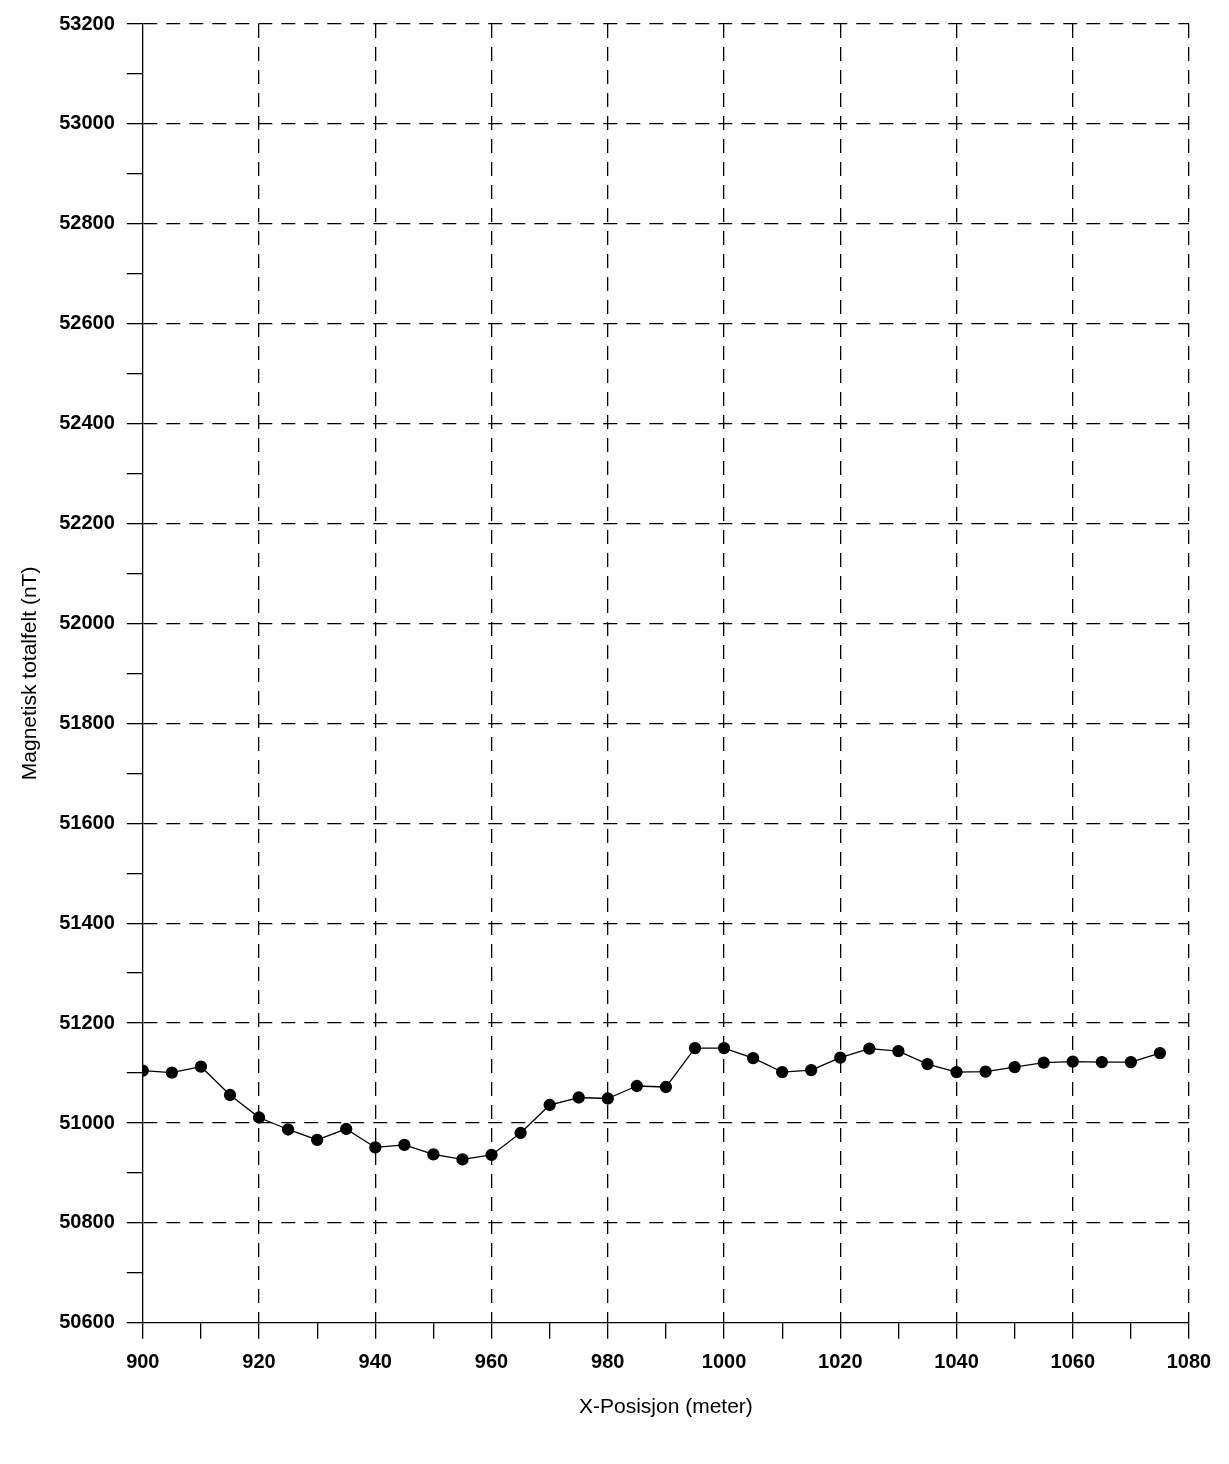 The image size is (1229, 1464). I want to click on x-tick-label: 1040, so click(956, 1361).